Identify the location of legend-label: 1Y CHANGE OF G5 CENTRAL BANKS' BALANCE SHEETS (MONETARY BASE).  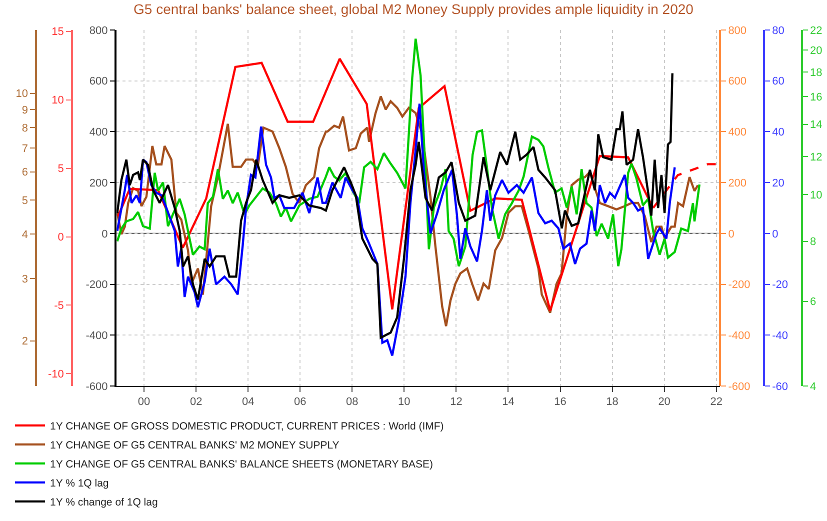
(242, 464).